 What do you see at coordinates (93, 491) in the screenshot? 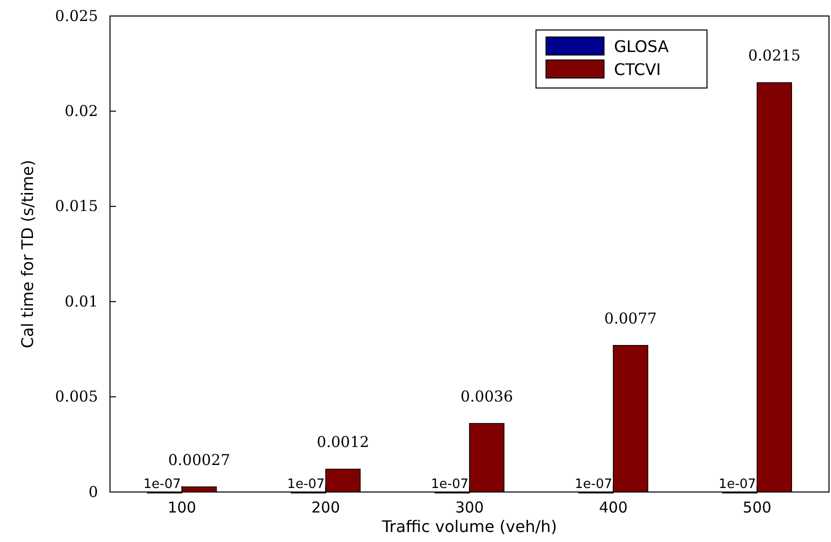
I see `y-tick-label: 0` at bounding box center [93, 491].